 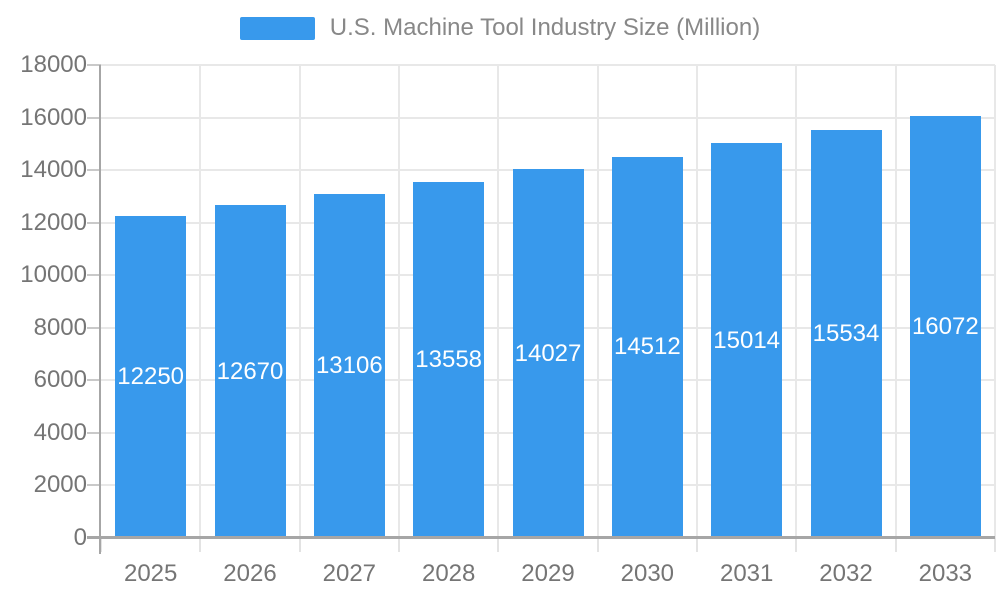 What do you see at coordinates (548, 573) in the screenshot?
I see `x-axis-label-2029: 2029` at bounding box center [548, 573].